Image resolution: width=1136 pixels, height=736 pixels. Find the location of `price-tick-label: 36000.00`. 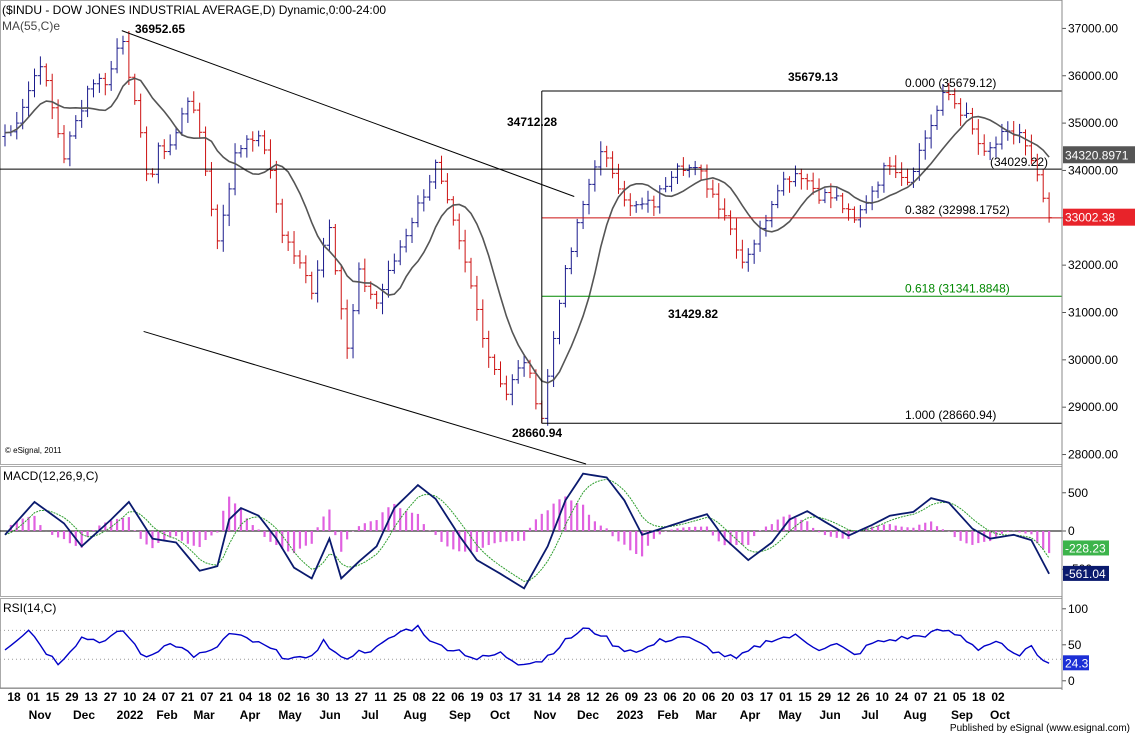

price-tick-label: 36000.00 is located at coordinates (1093, 76).